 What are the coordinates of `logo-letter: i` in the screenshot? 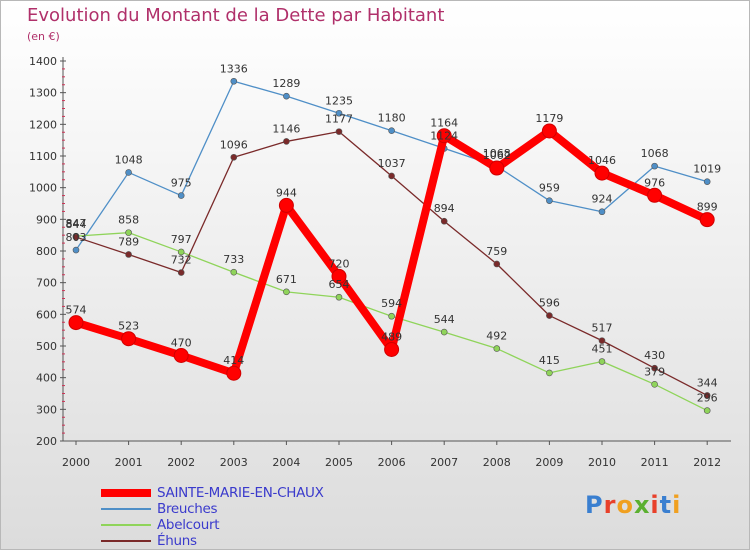 It's located at (655, 505).